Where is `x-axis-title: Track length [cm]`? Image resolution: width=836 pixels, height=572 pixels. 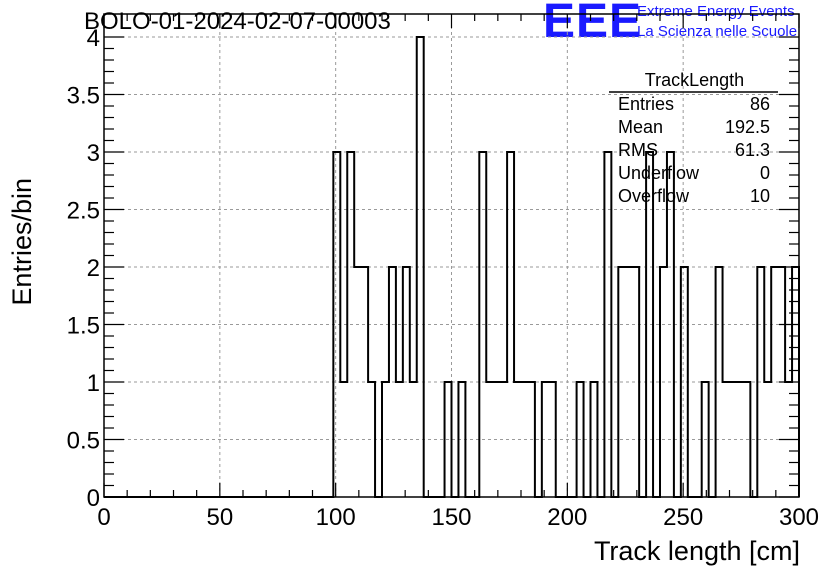
x-axis-title: Track length [cm] is located at coordinates (697, 551).